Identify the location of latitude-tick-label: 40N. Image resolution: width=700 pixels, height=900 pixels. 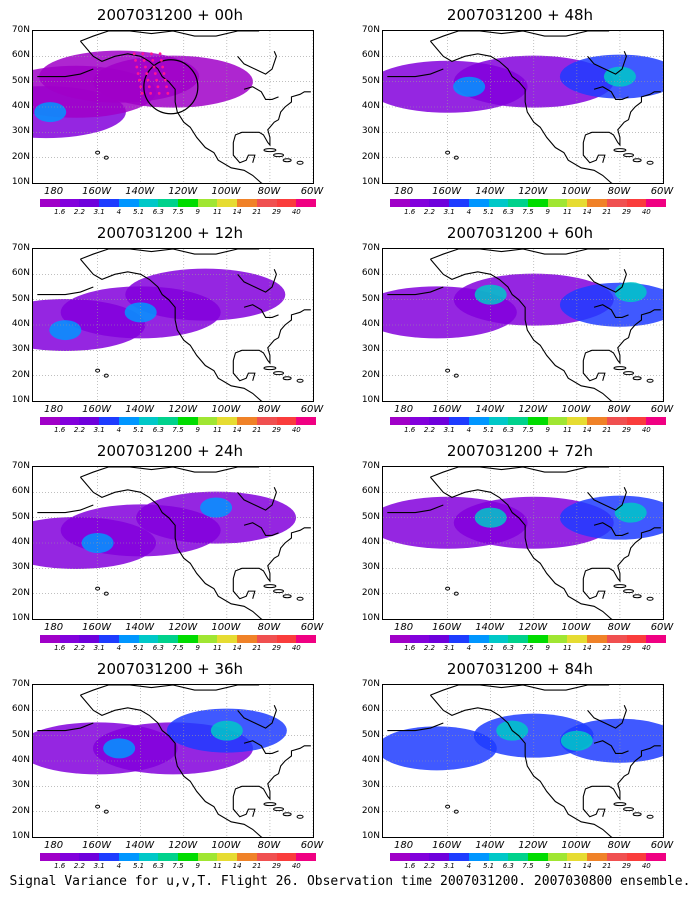
(370, 760).